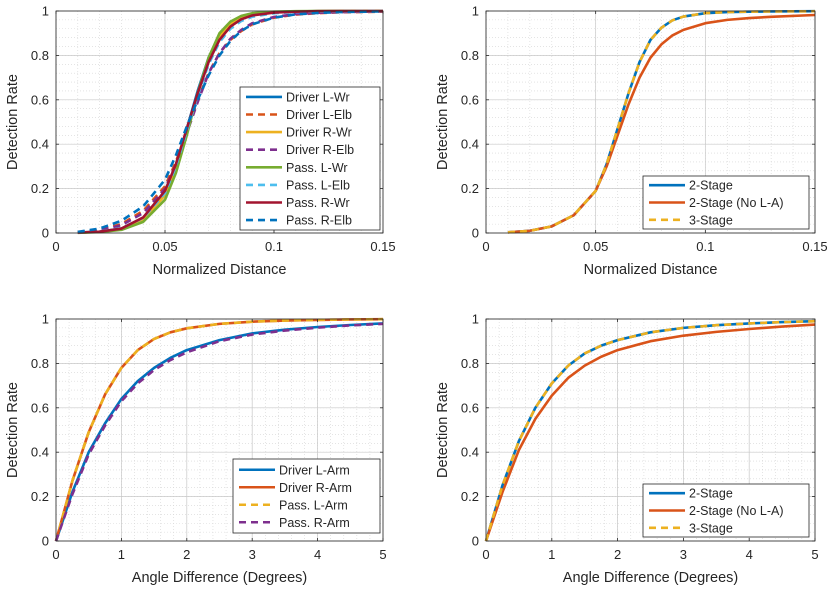 This screenshot has width=830, height=591. Describe the element at coordinates (319, 115) in the screenshot. I see `legend-label: Driver L-Elb` at that location.